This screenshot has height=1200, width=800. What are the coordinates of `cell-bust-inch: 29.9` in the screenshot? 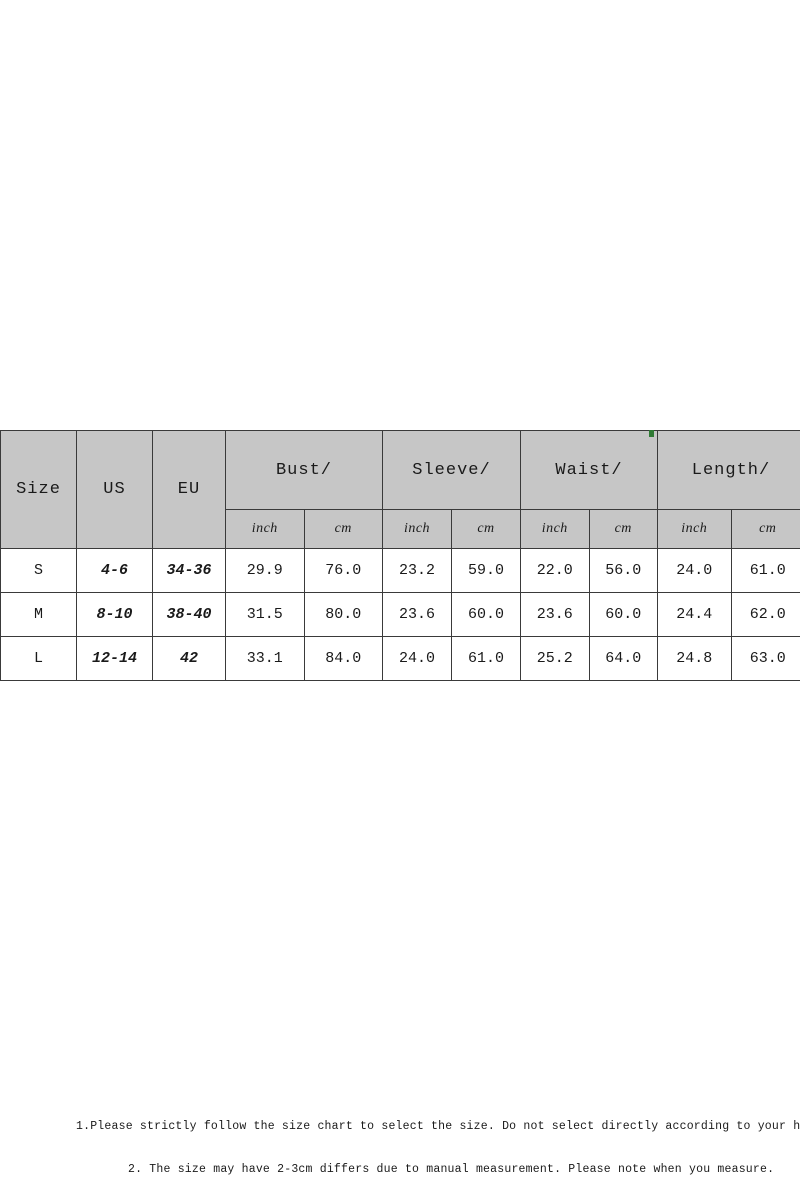 It's located at (265, 570).